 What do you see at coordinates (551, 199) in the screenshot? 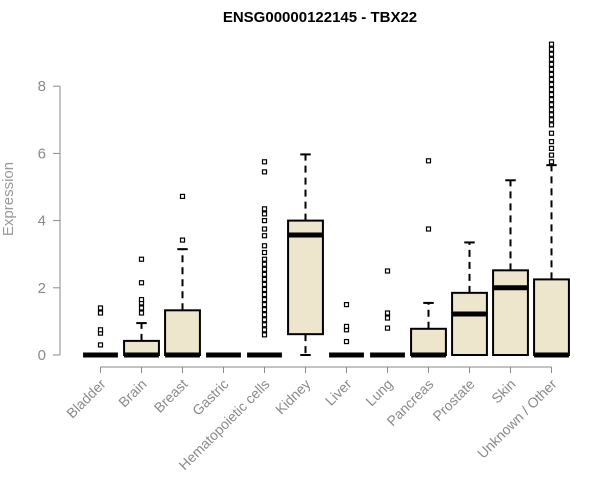
I see `box-unknown-other` at bounding box center [551, 199].